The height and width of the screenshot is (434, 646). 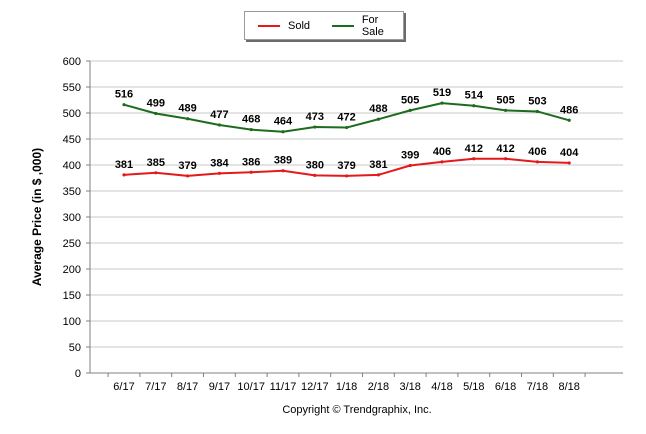 I want to click on x-tick-label: 6/17, so click(x=123, y=387).